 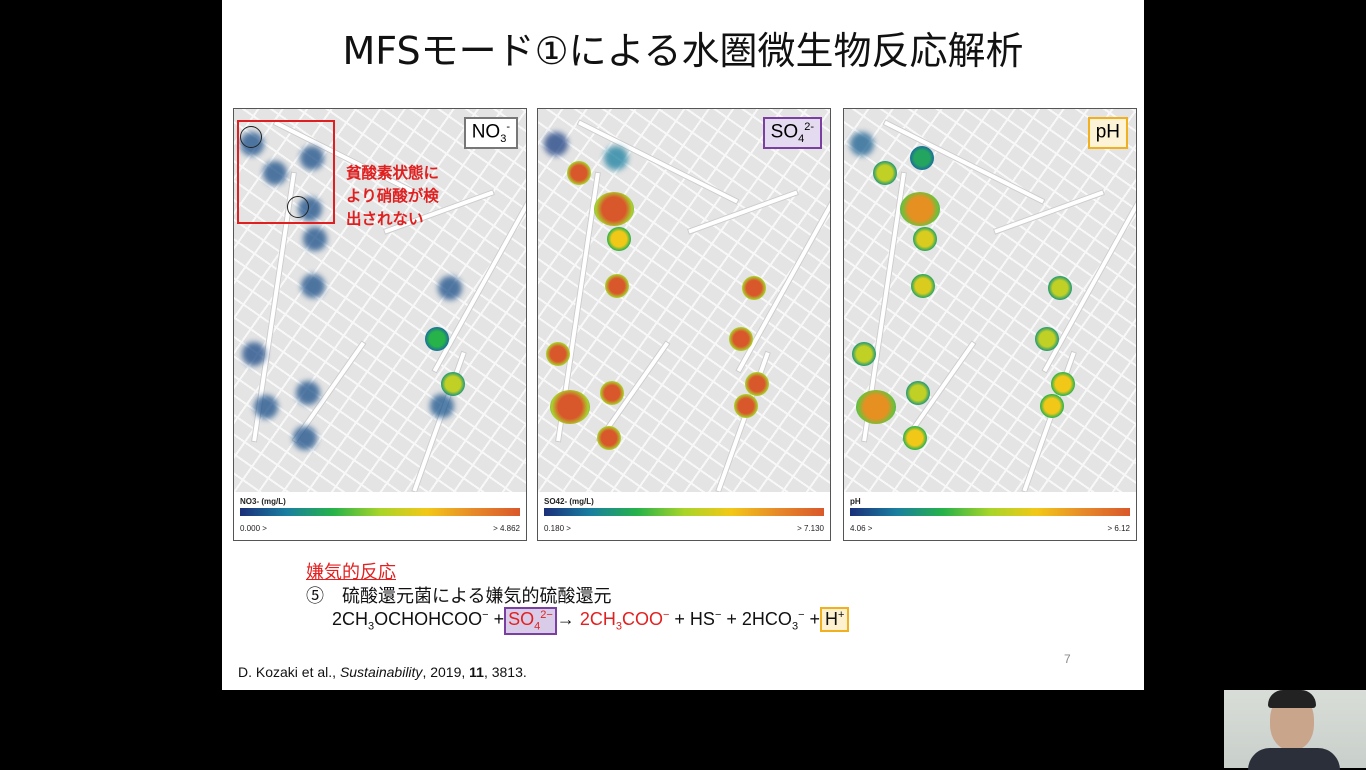 What do you see at coordinates (810, 528) in the screenshot?
I see `legend-max: > 7.130` at bounding box center [810, 528].